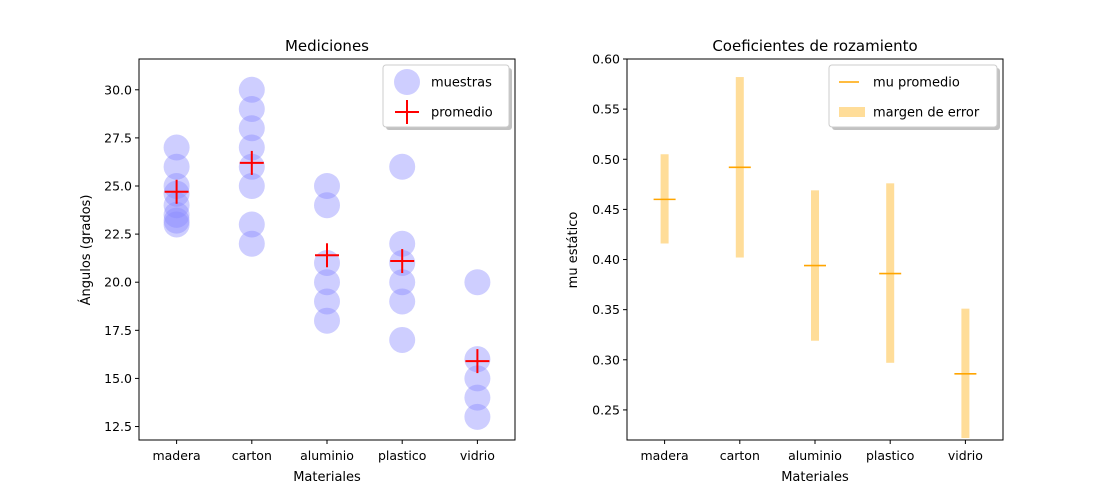 The image size is (1114, 495). Describe the element at coordinates (606, 159) in the screenshot. I see `y-tick-label: 0.50` at that location.